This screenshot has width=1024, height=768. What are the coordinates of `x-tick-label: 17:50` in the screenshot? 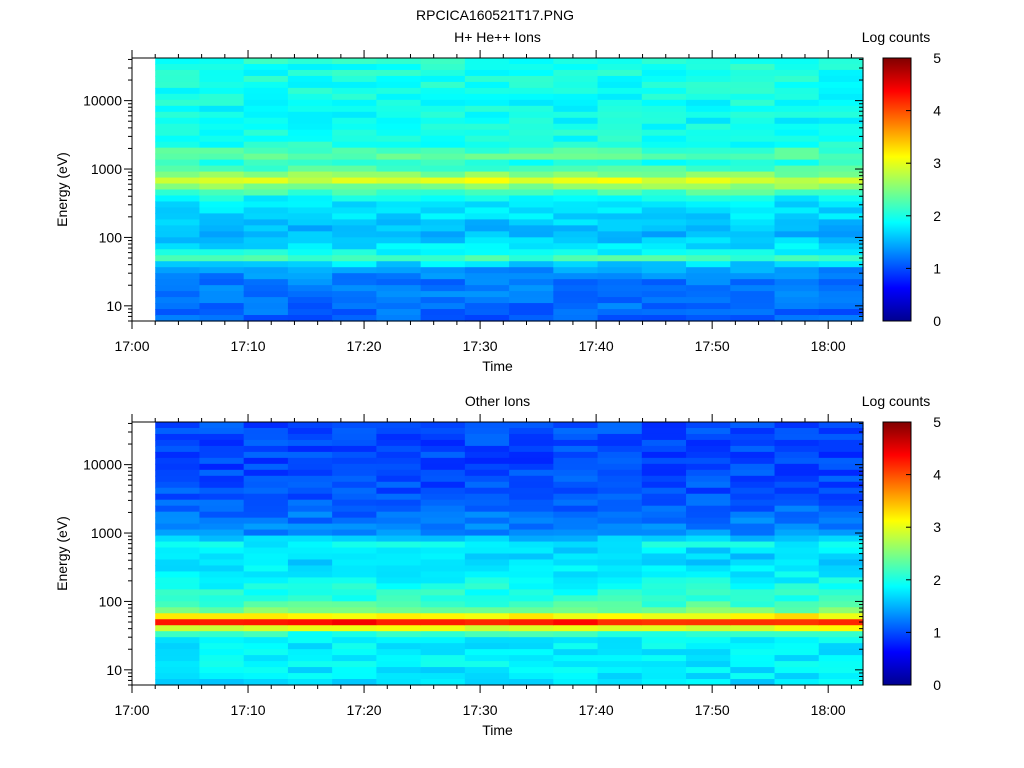 It's located at (712, 346).